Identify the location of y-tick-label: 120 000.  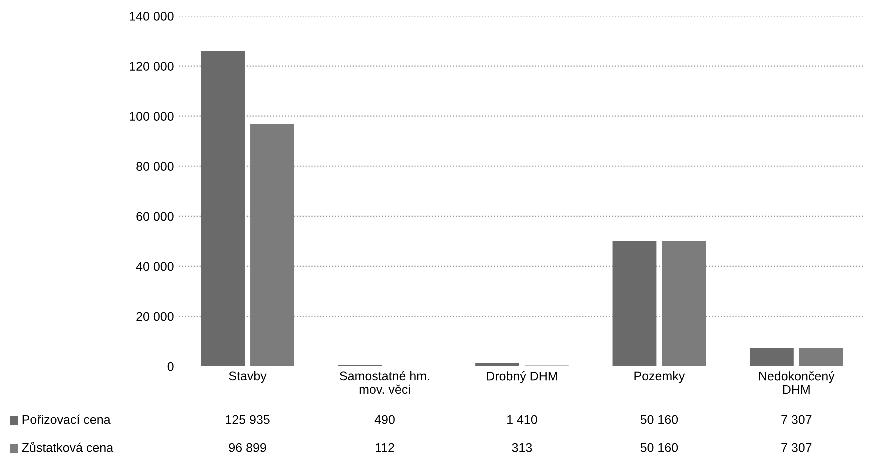
(152, 66).